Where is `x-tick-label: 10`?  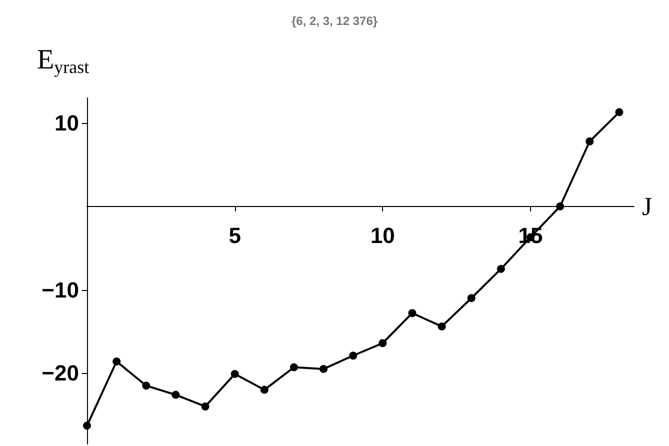
x-tick-label: 10 is located at coordinates (382, 235).